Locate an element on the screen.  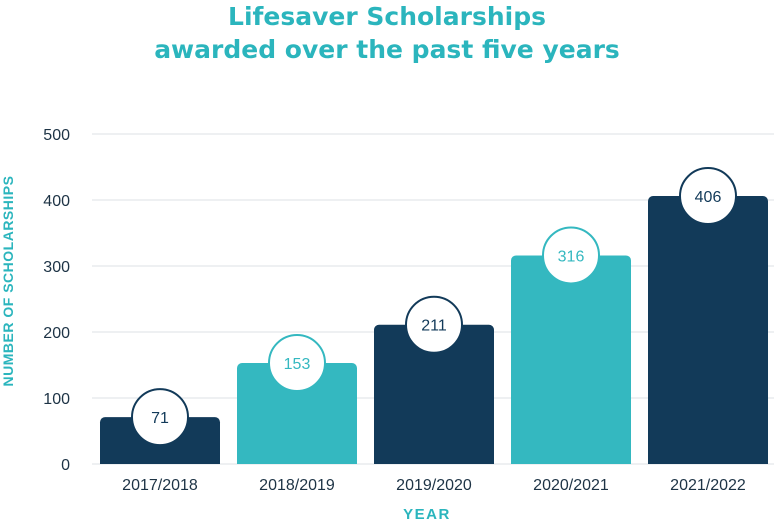
x-tick-label: 2020/2021 is located at coordinates (571, 485).